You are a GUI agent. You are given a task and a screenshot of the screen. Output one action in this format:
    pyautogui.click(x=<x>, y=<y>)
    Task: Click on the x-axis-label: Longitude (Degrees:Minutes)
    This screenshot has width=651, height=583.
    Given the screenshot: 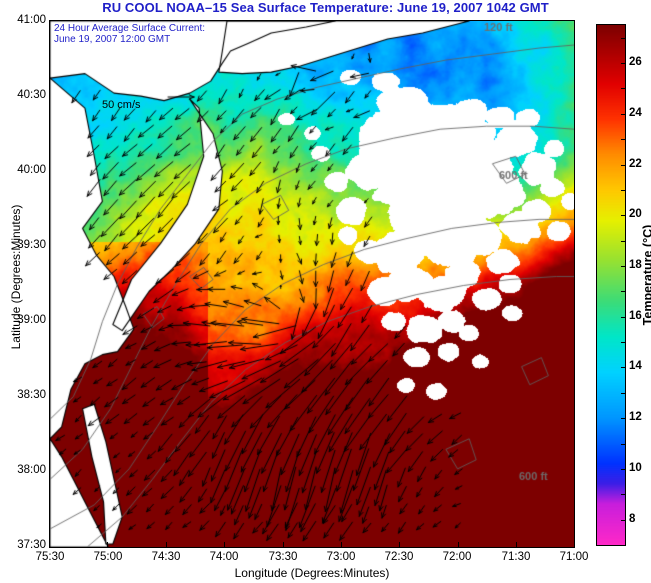 What is the action you would take?
    pyautogui.click(x=312, y=573)
    